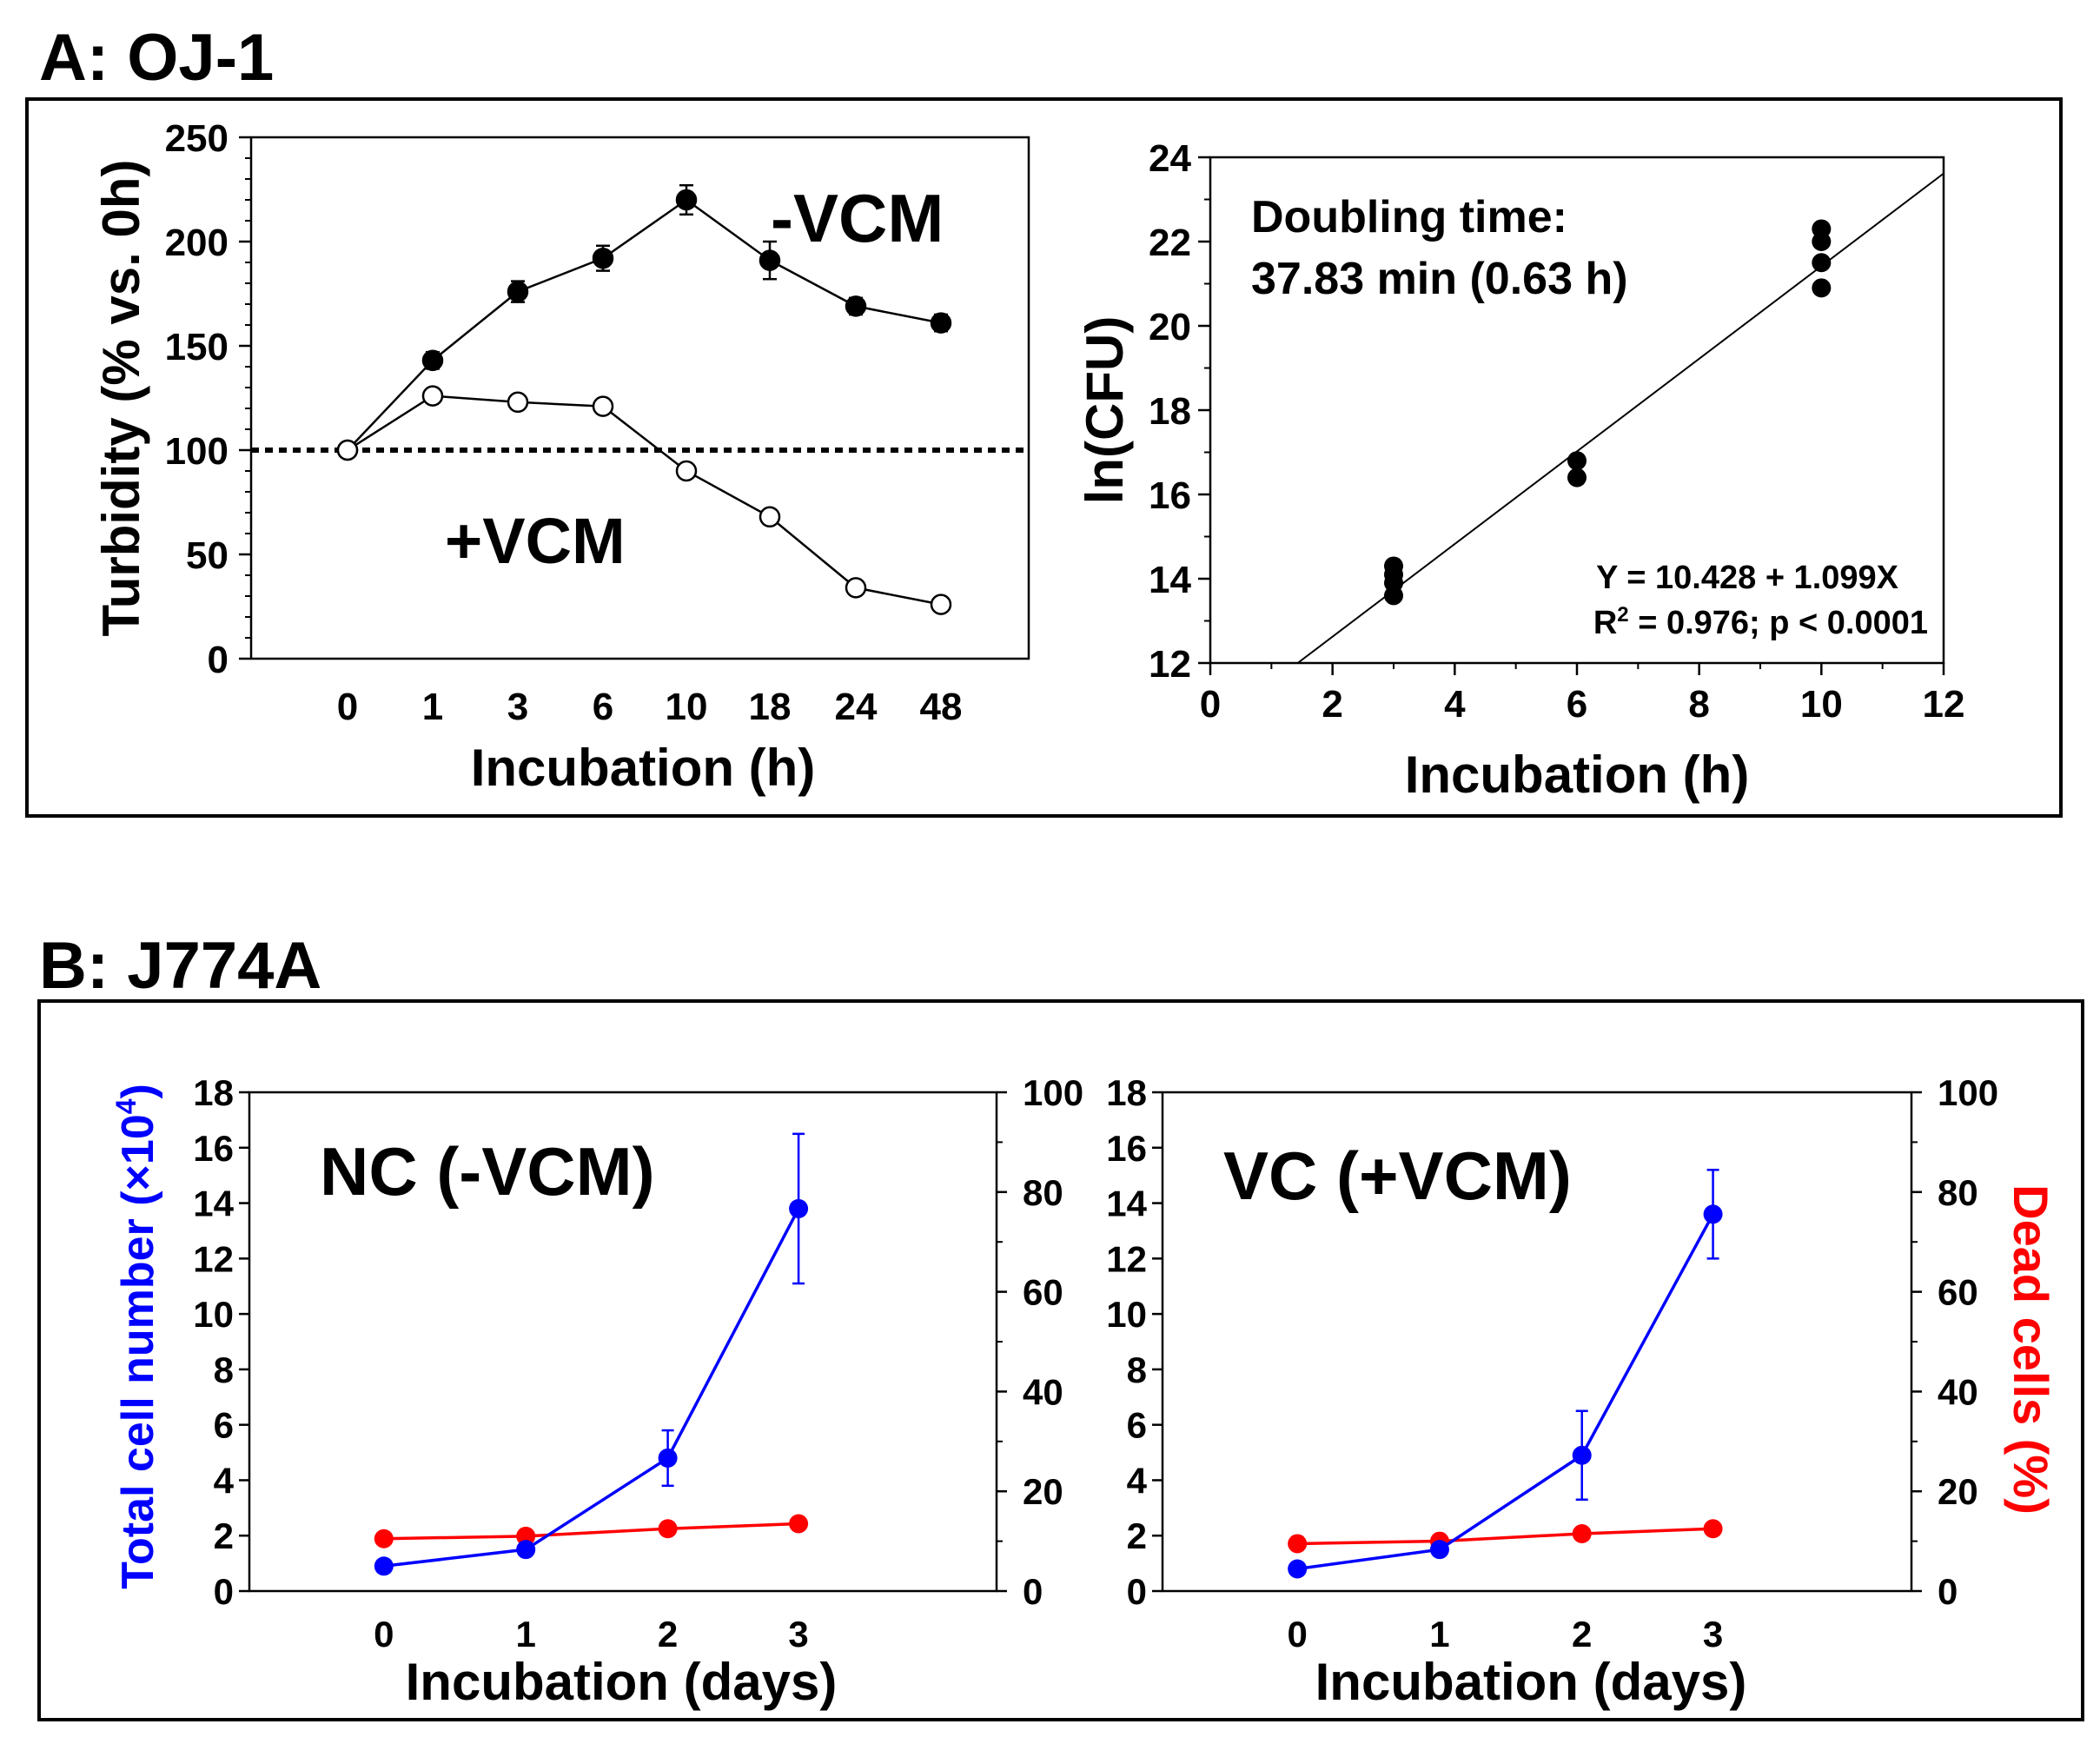  I want to click on turbidity-y-tick-label: 100, so click(197, 451).